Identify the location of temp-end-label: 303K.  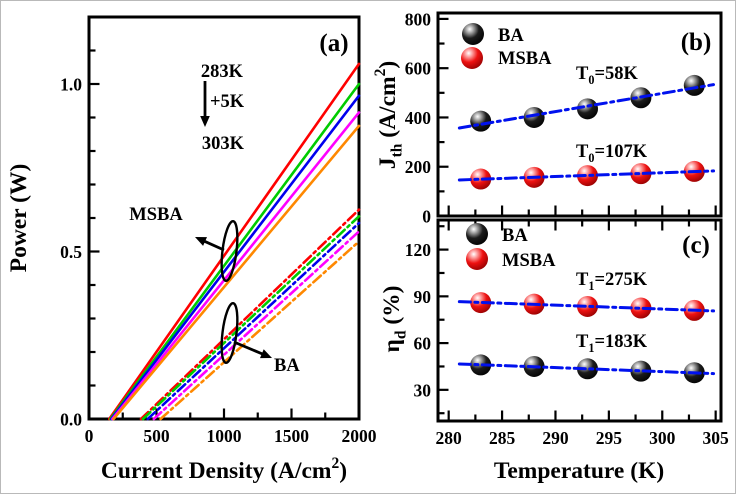
(223, 144).